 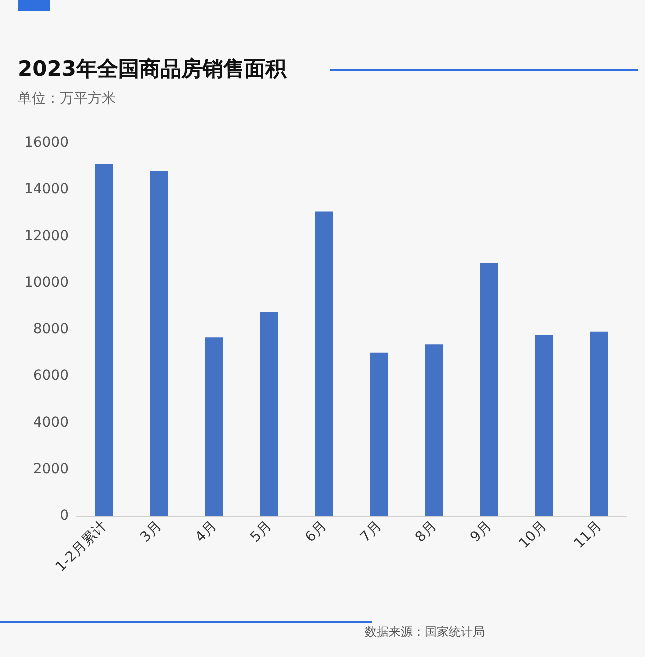 I want to click on y-tick-label: 0, so click(x=64, y=516).